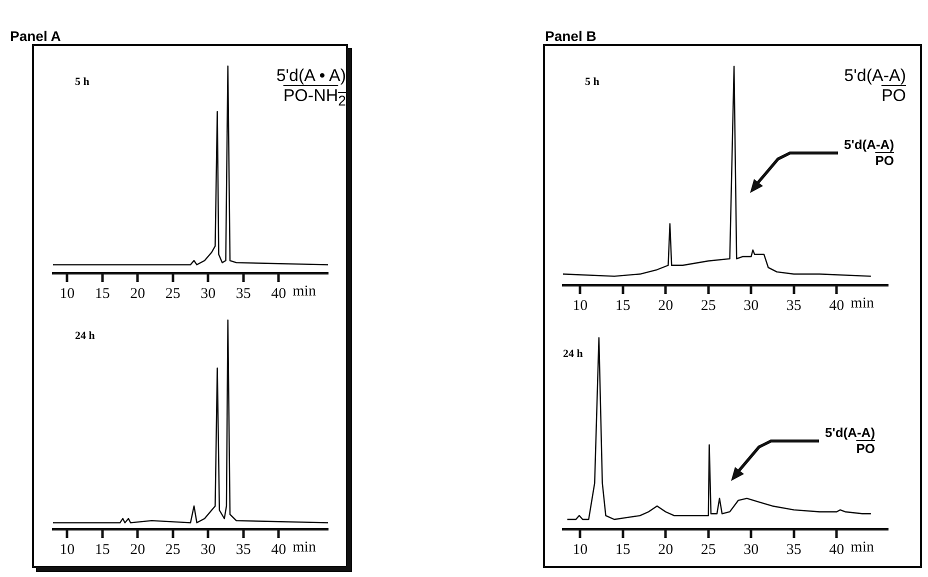 Image resolution: width=928 pixels, height=577 pixels. What do you see at coordinates (311, 89) in the screenshot?
I see `annotation: 5'd(A • A) PO-NH$_{2}$` at bounding box center [311, 89].